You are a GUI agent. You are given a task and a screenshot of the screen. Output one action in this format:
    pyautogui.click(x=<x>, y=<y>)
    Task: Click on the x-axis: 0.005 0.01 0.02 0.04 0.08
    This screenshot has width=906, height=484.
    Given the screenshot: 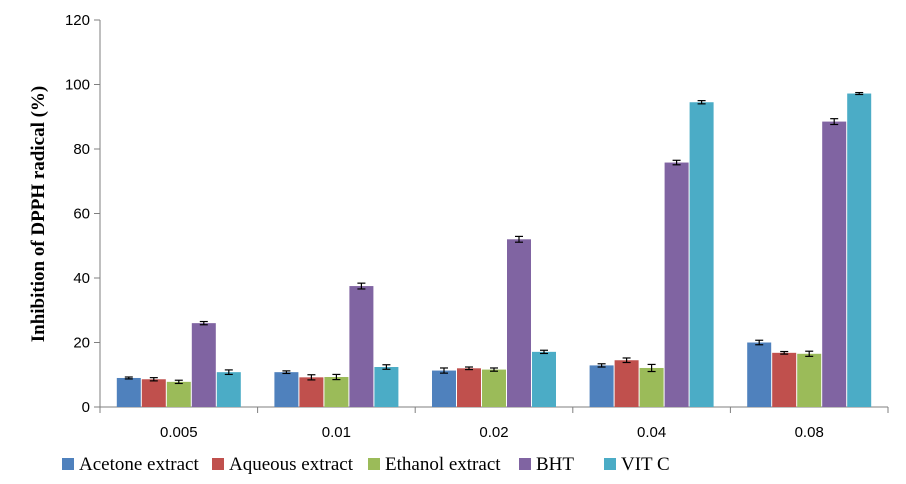 What is the action you would take?
    pyautogui.click(x=494, y=423)
    